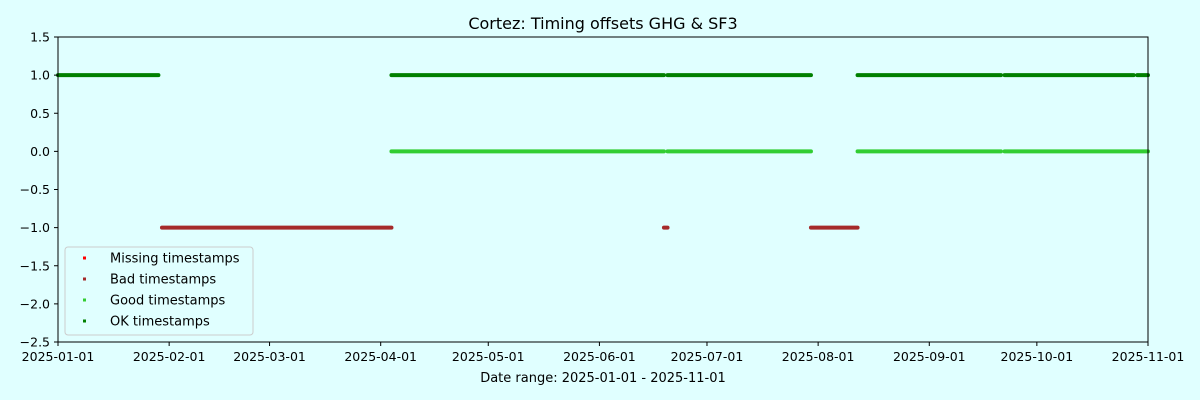  What do you see at coordinates (169, 356) in the screenshot?
I see `x-tick-label: 2025-02-01` at bounding box center [169, 356].